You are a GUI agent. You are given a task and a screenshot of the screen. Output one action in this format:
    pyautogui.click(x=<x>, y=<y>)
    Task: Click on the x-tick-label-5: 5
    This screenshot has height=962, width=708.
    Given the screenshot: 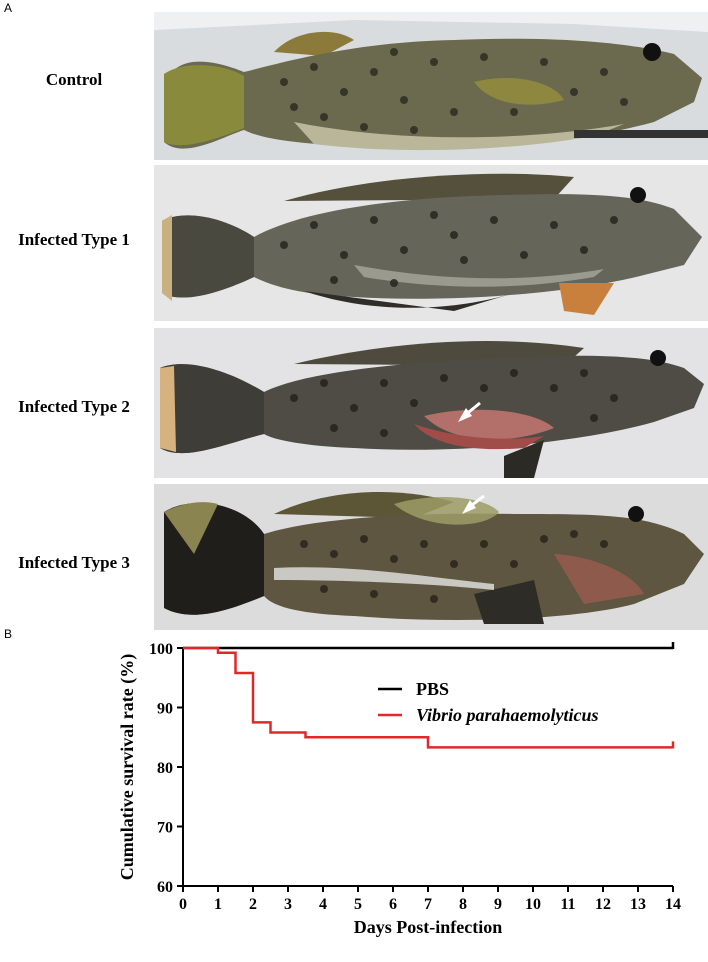 What is the action you would take?
    pyautogui.click(x=358, y=904)
    